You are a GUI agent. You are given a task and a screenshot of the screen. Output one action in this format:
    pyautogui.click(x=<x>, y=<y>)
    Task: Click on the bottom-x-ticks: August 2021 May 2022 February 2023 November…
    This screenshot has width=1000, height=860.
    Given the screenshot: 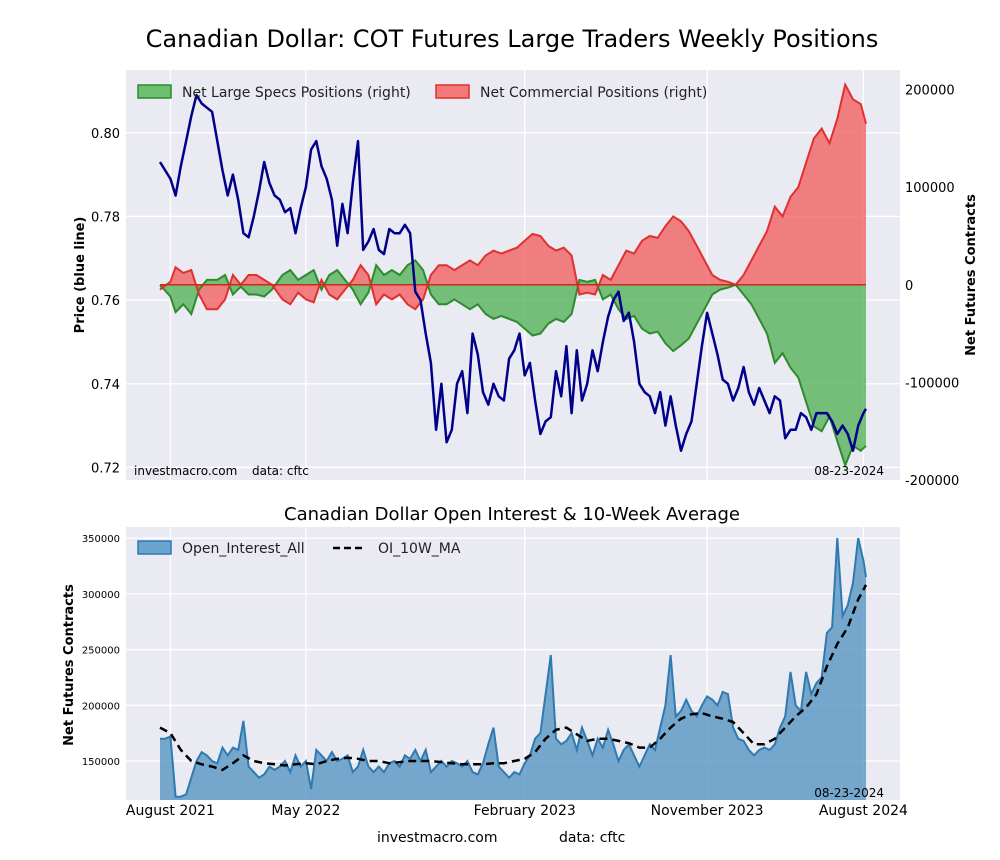 What is the action you would take?
    pyautogui.click(x=517, y=811)
    